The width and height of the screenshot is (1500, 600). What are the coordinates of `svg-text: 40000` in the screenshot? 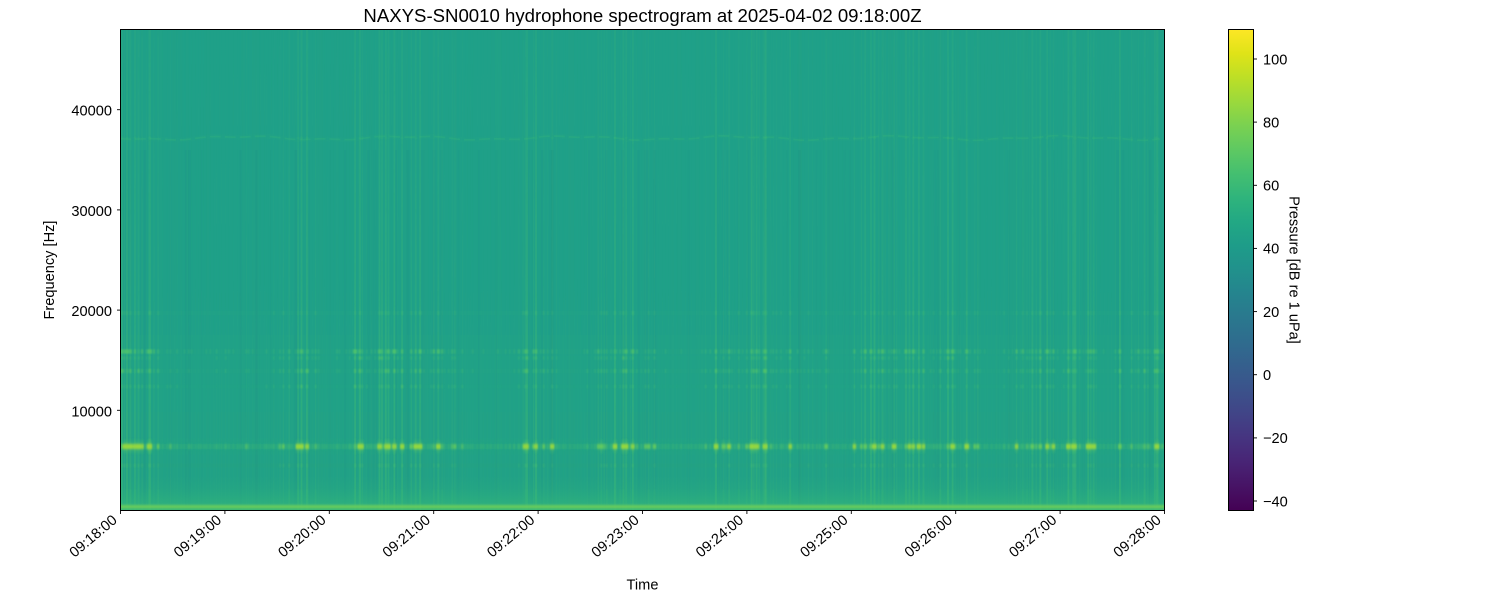 It's located at (91, 112).